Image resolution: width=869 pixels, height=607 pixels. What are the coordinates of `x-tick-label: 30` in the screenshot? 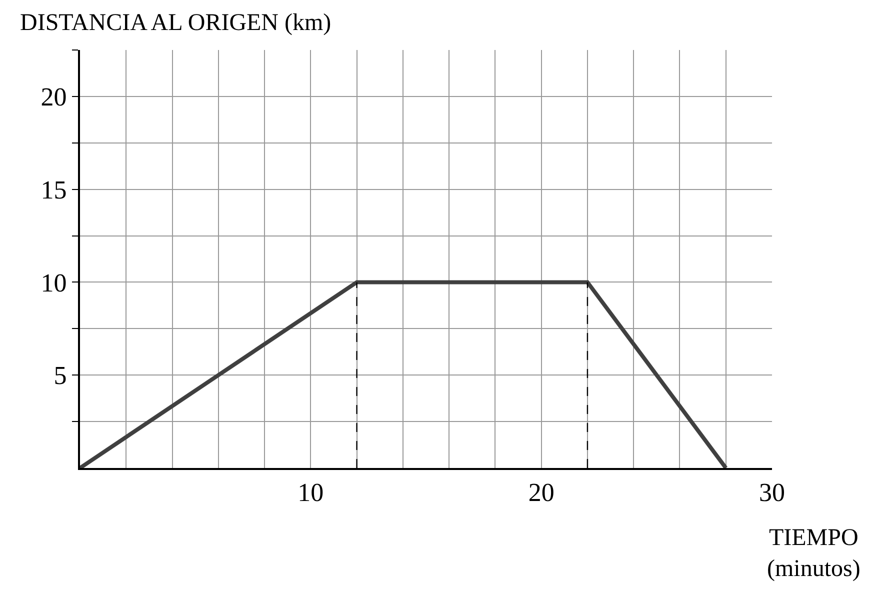 It's located at (772, 493).